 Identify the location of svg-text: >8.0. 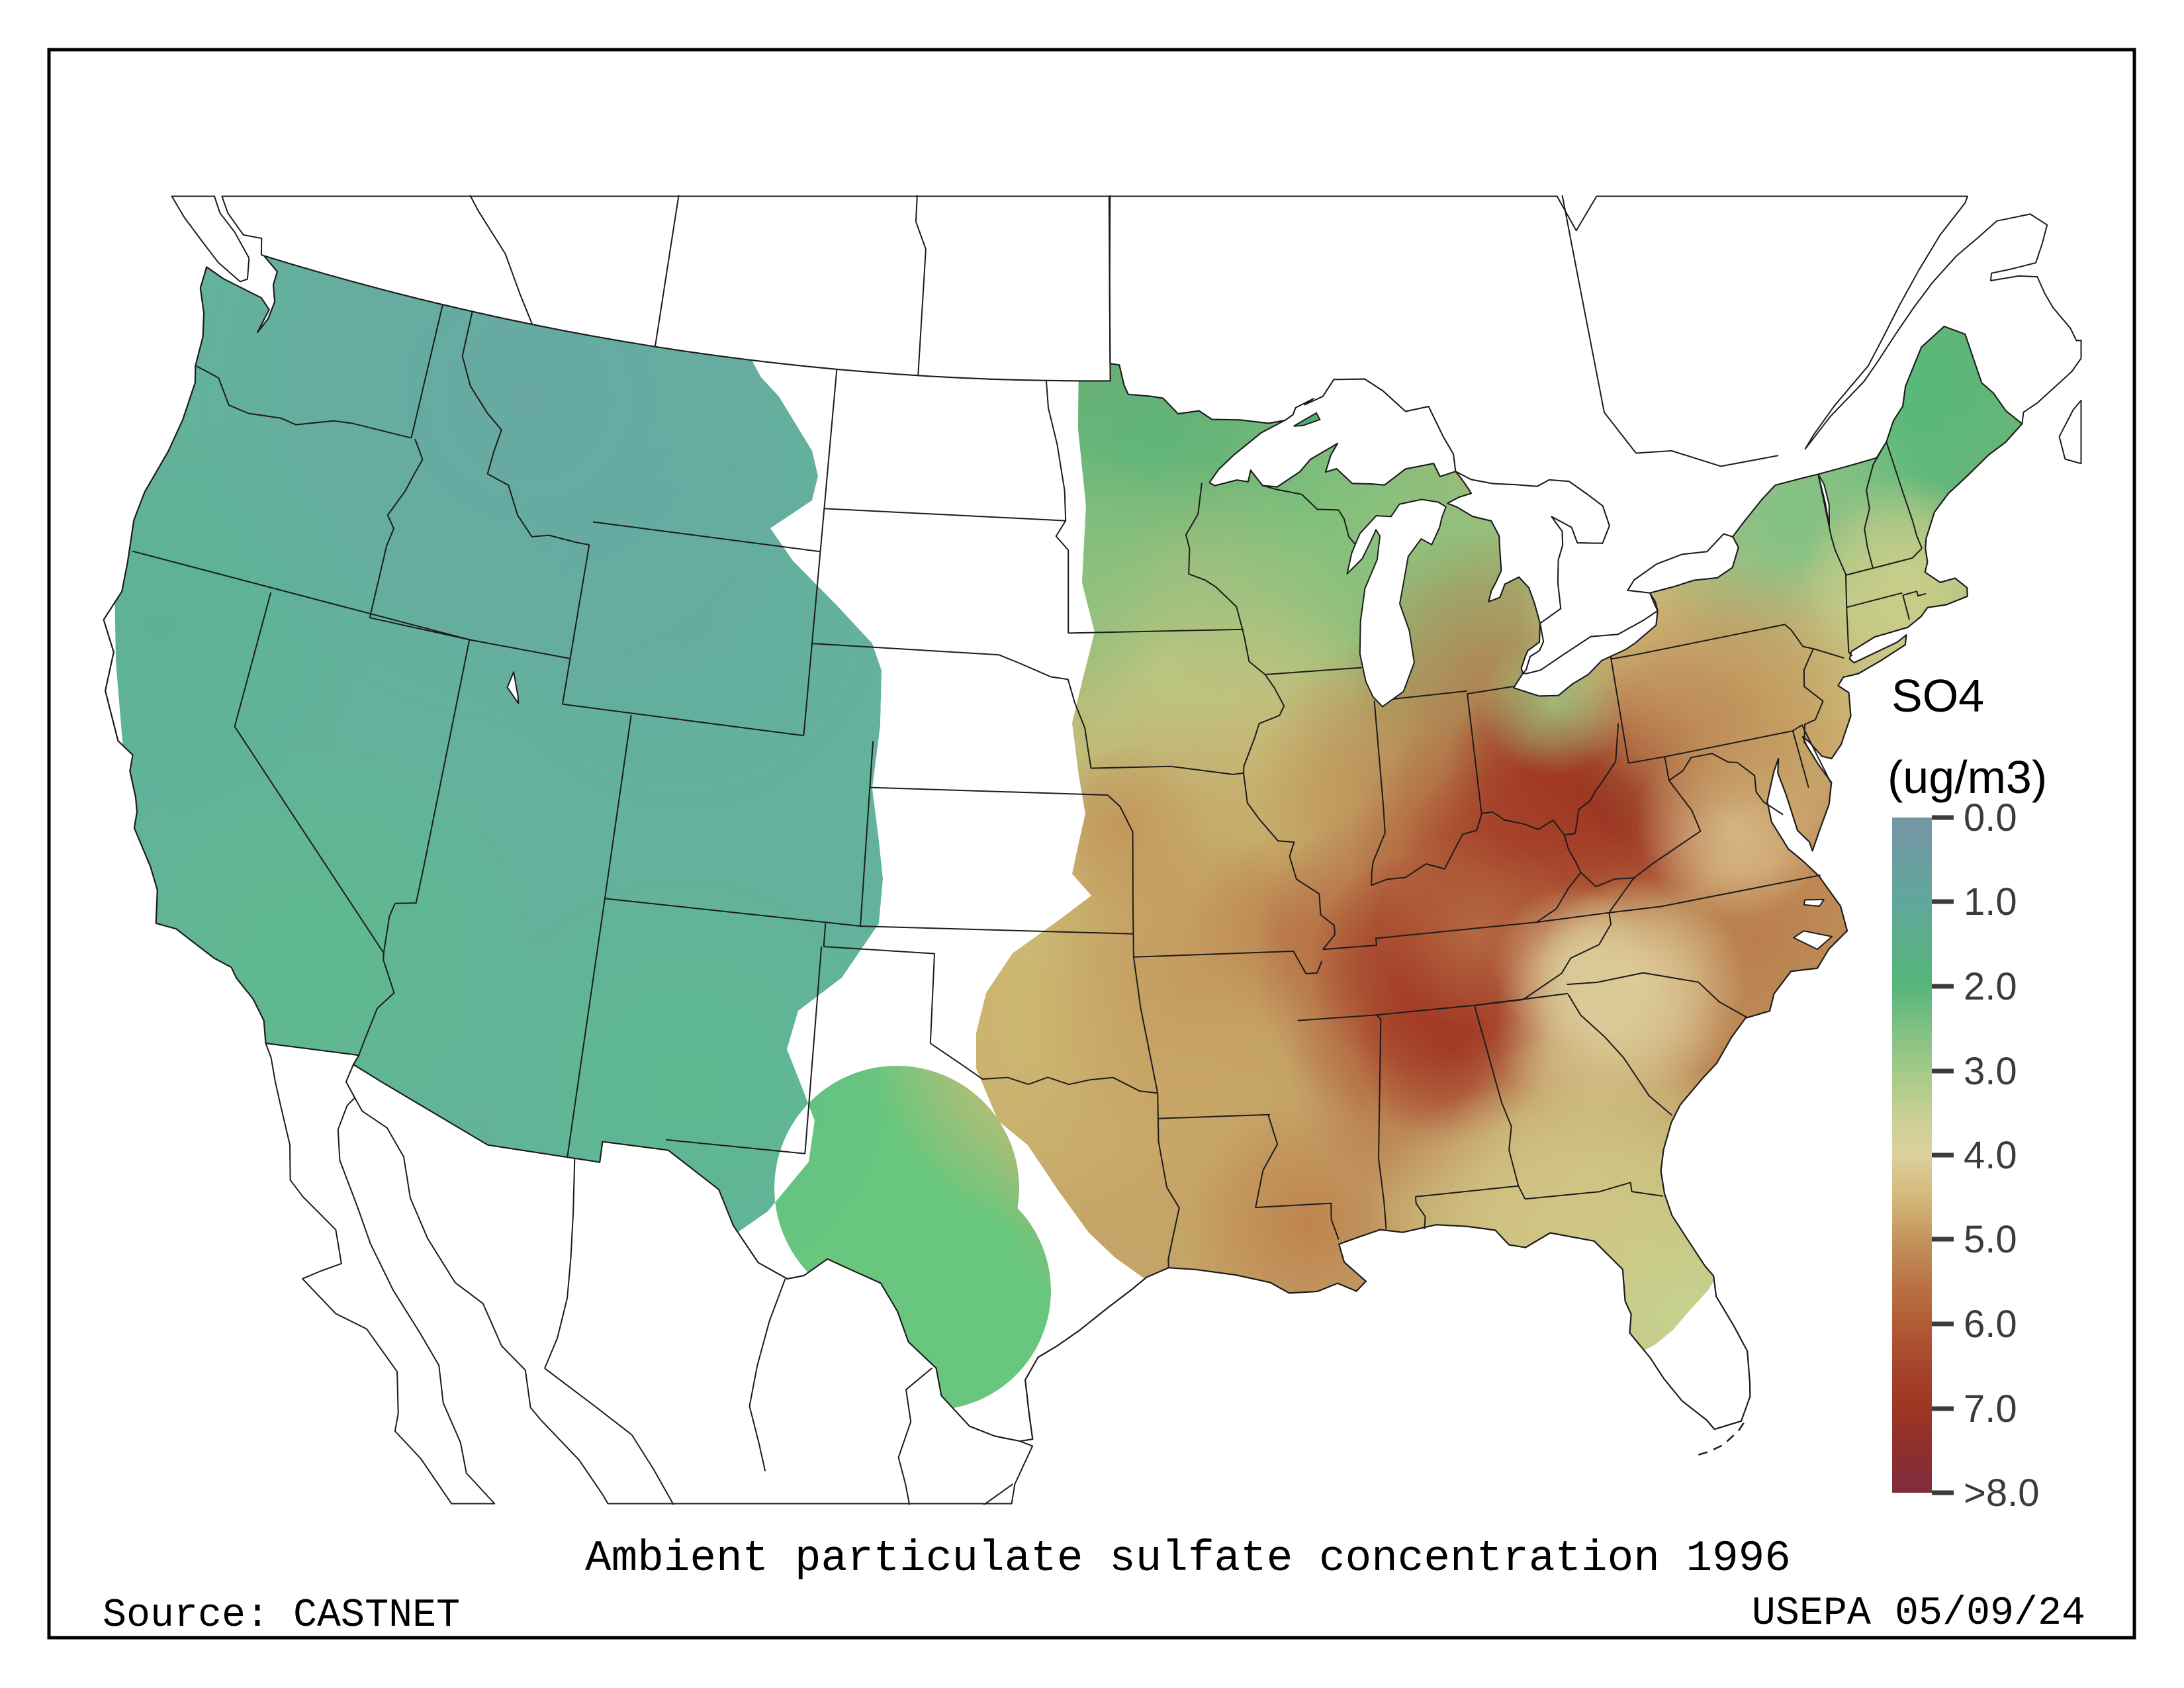
(2002, 1493).